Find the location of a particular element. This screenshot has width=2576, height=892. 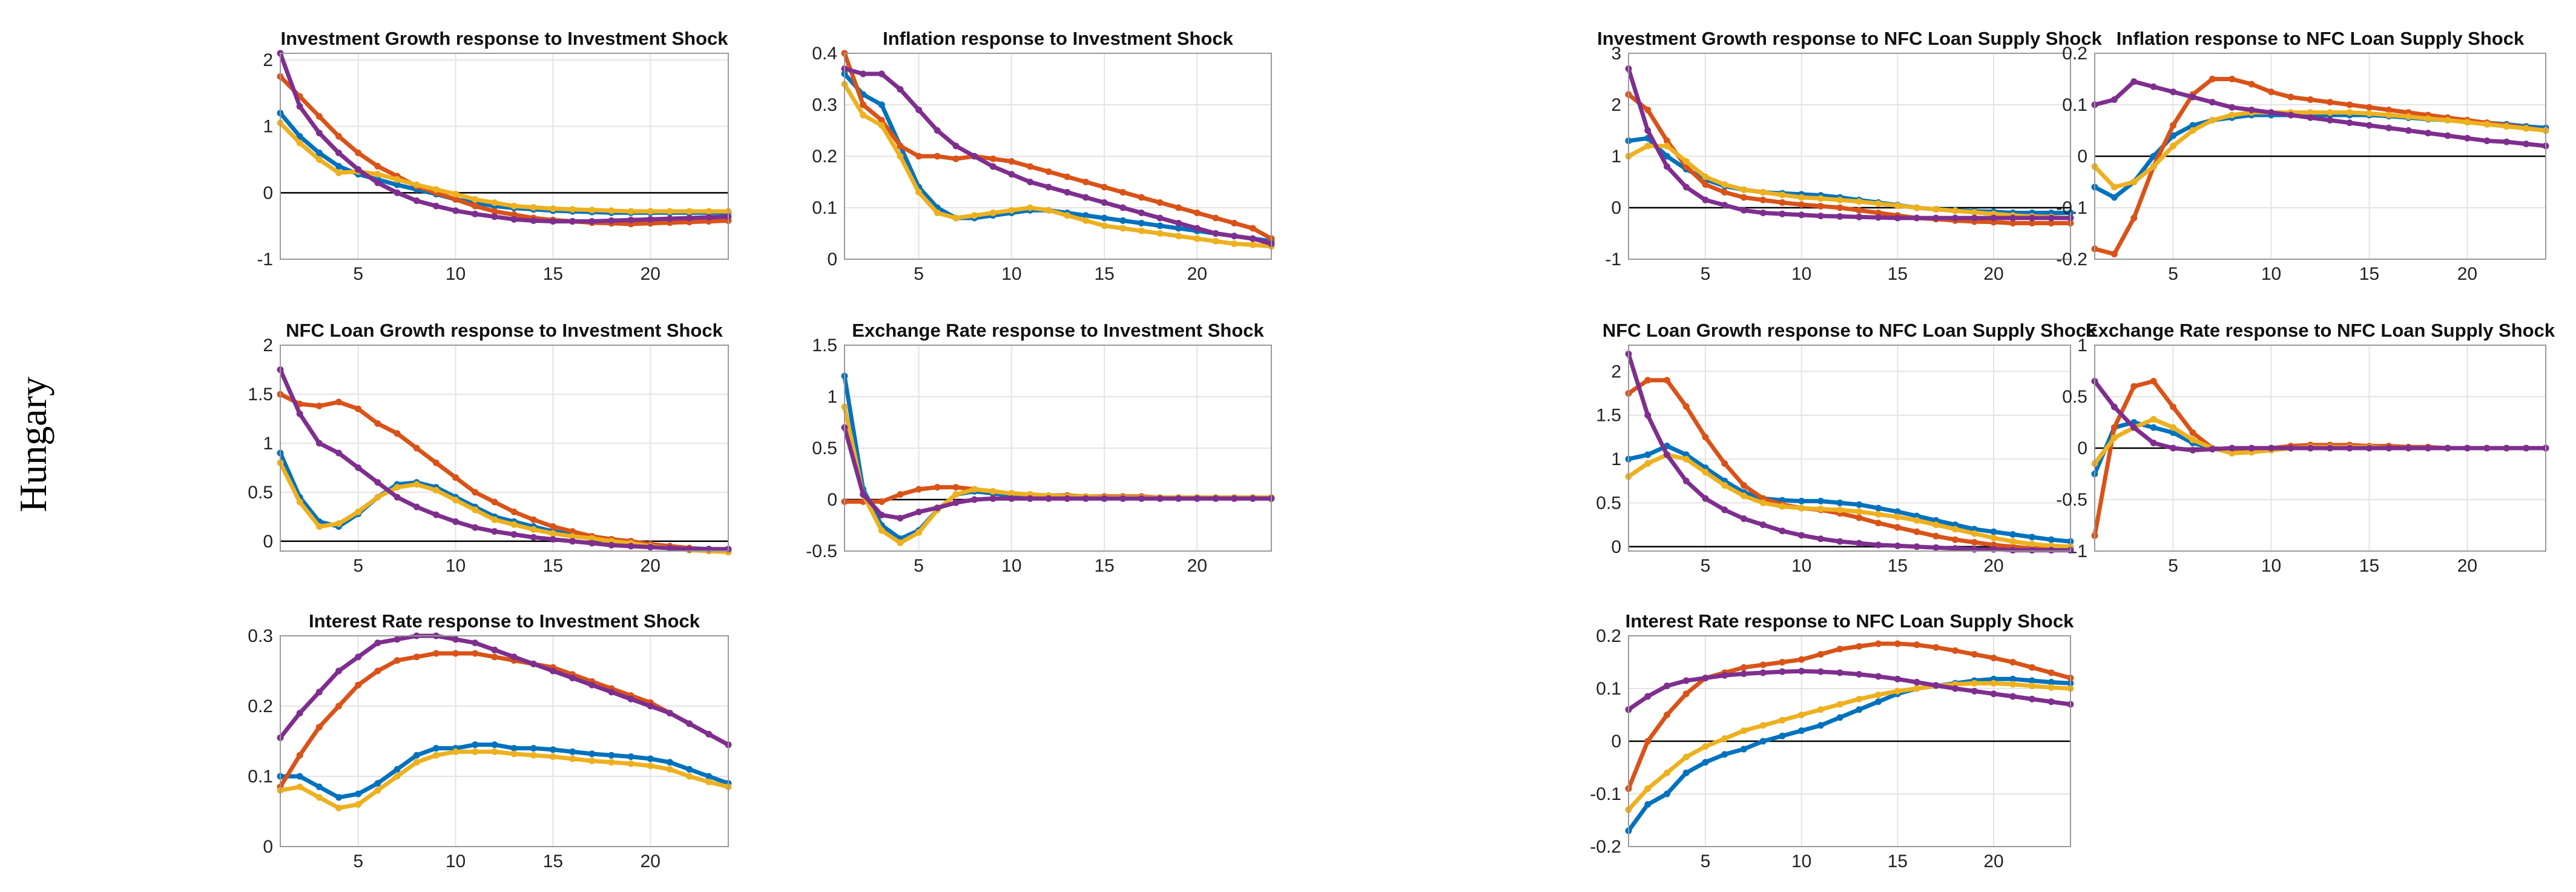

y-tick-label: -0.5 is located at coordinates (821, 551).